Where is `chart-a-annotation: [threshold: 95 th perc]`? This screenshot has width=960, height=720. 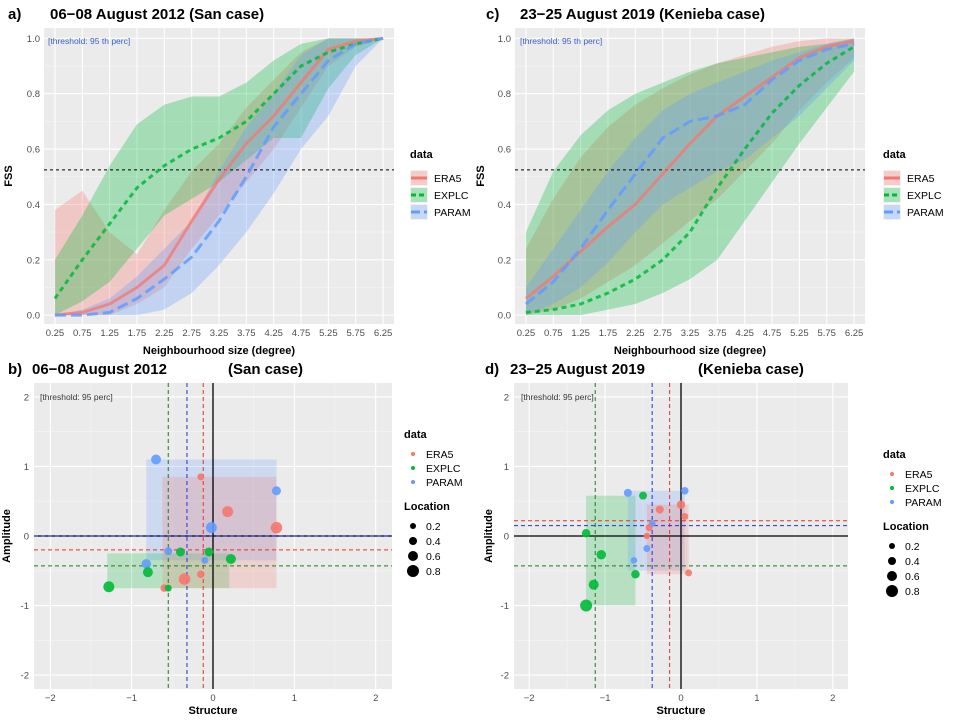
chart-a-annotation: [threshold: 95 th perc] is located at coordinates (89, 41).